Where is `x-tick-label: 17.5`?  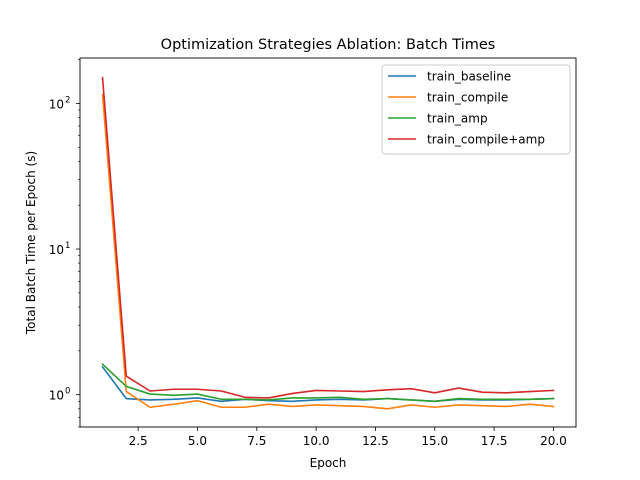
x-tick-label: 17.5 is located at coordinates (494, 441).